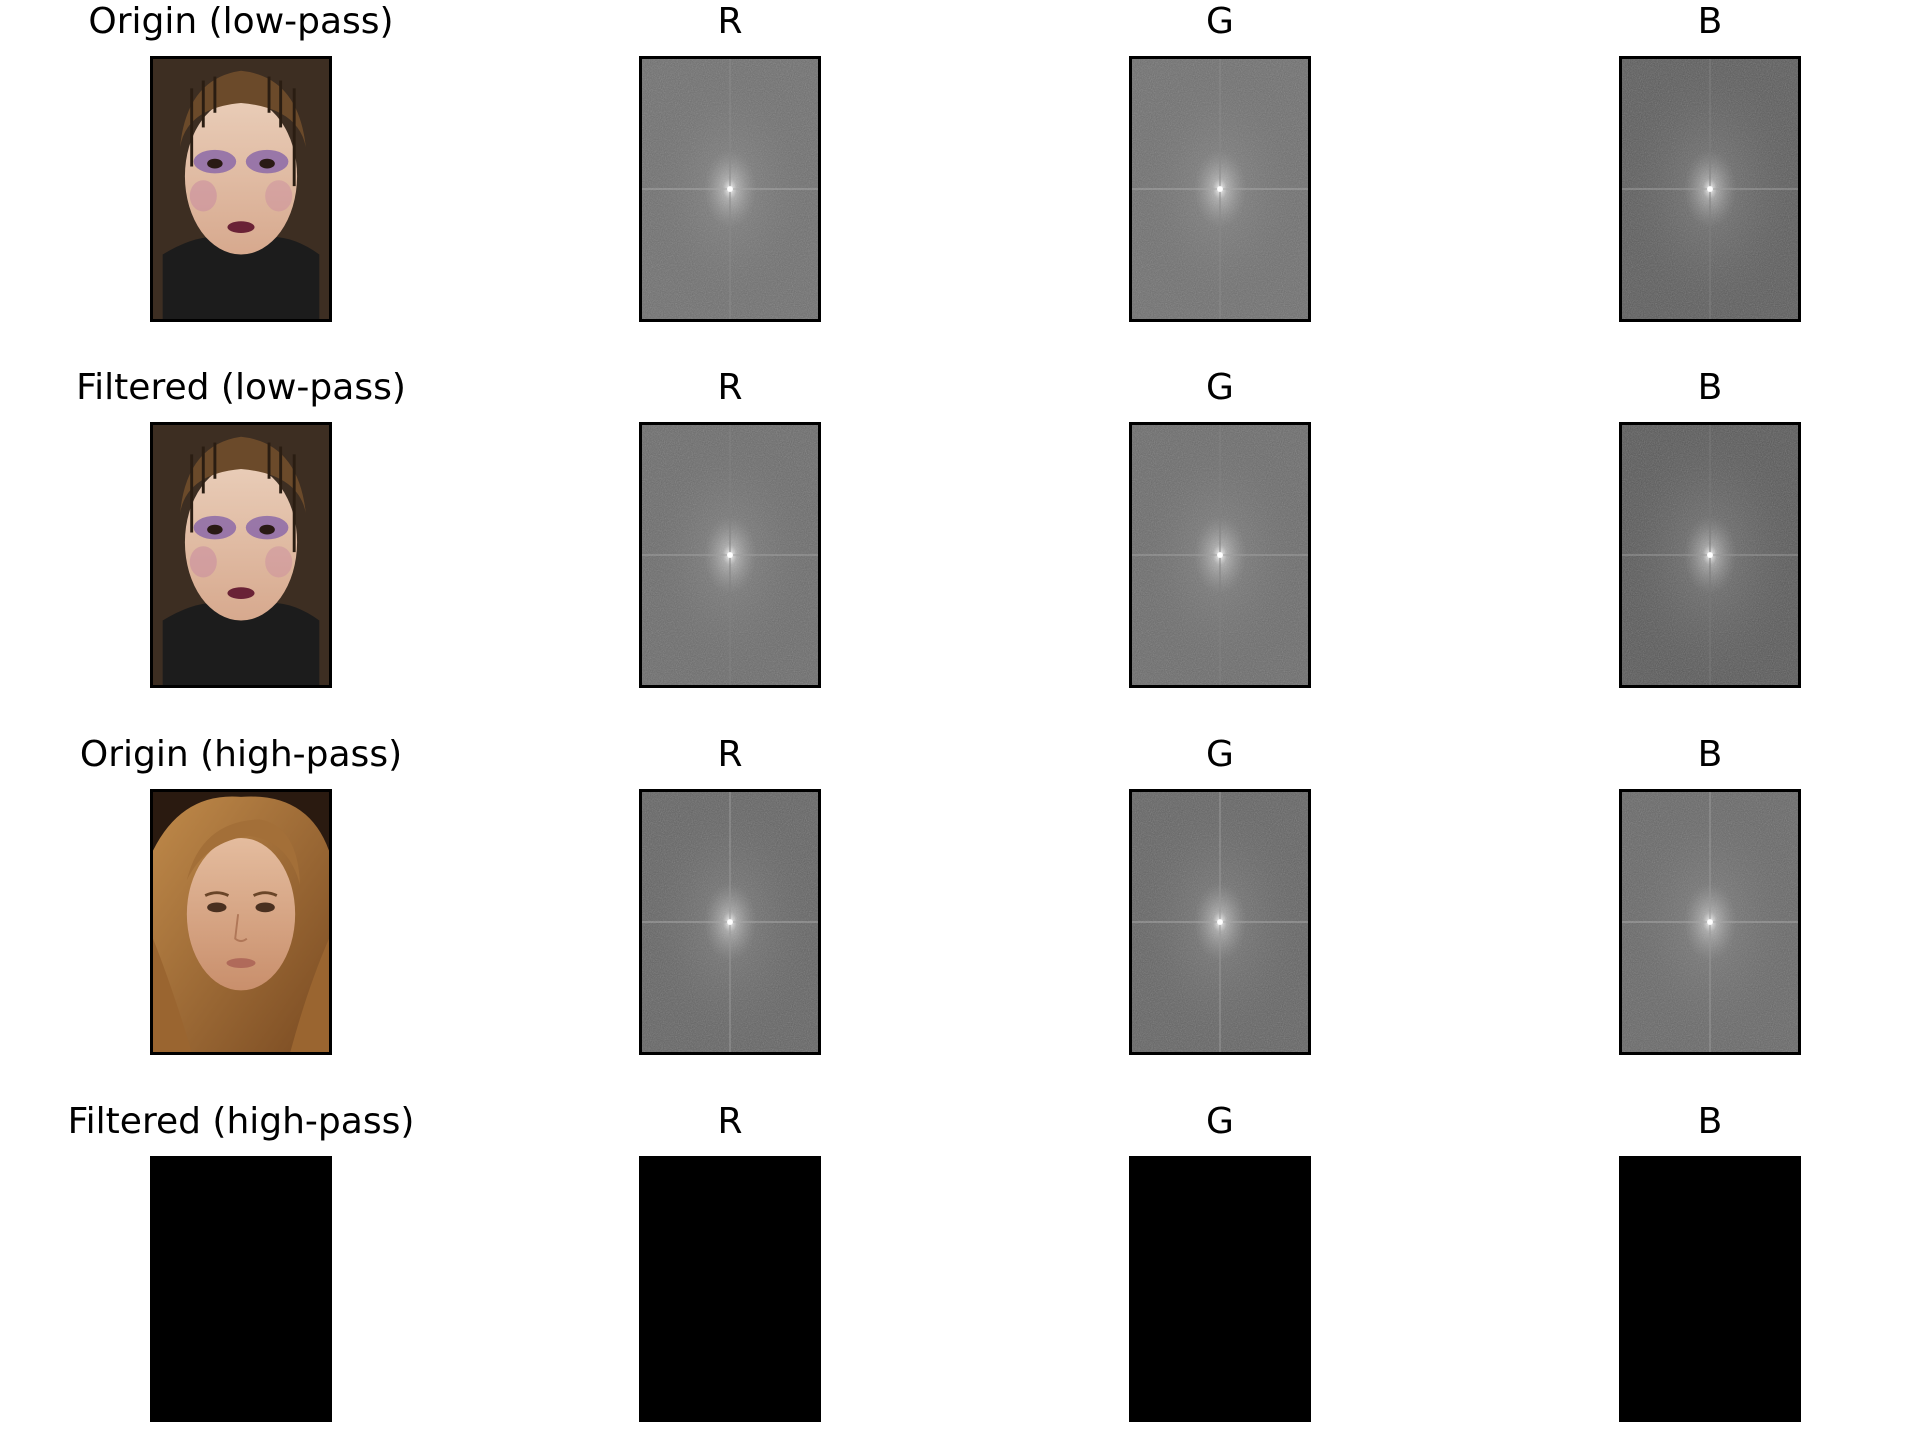  I want to click on b-spectrum-black-image, so click(1710, 1289).